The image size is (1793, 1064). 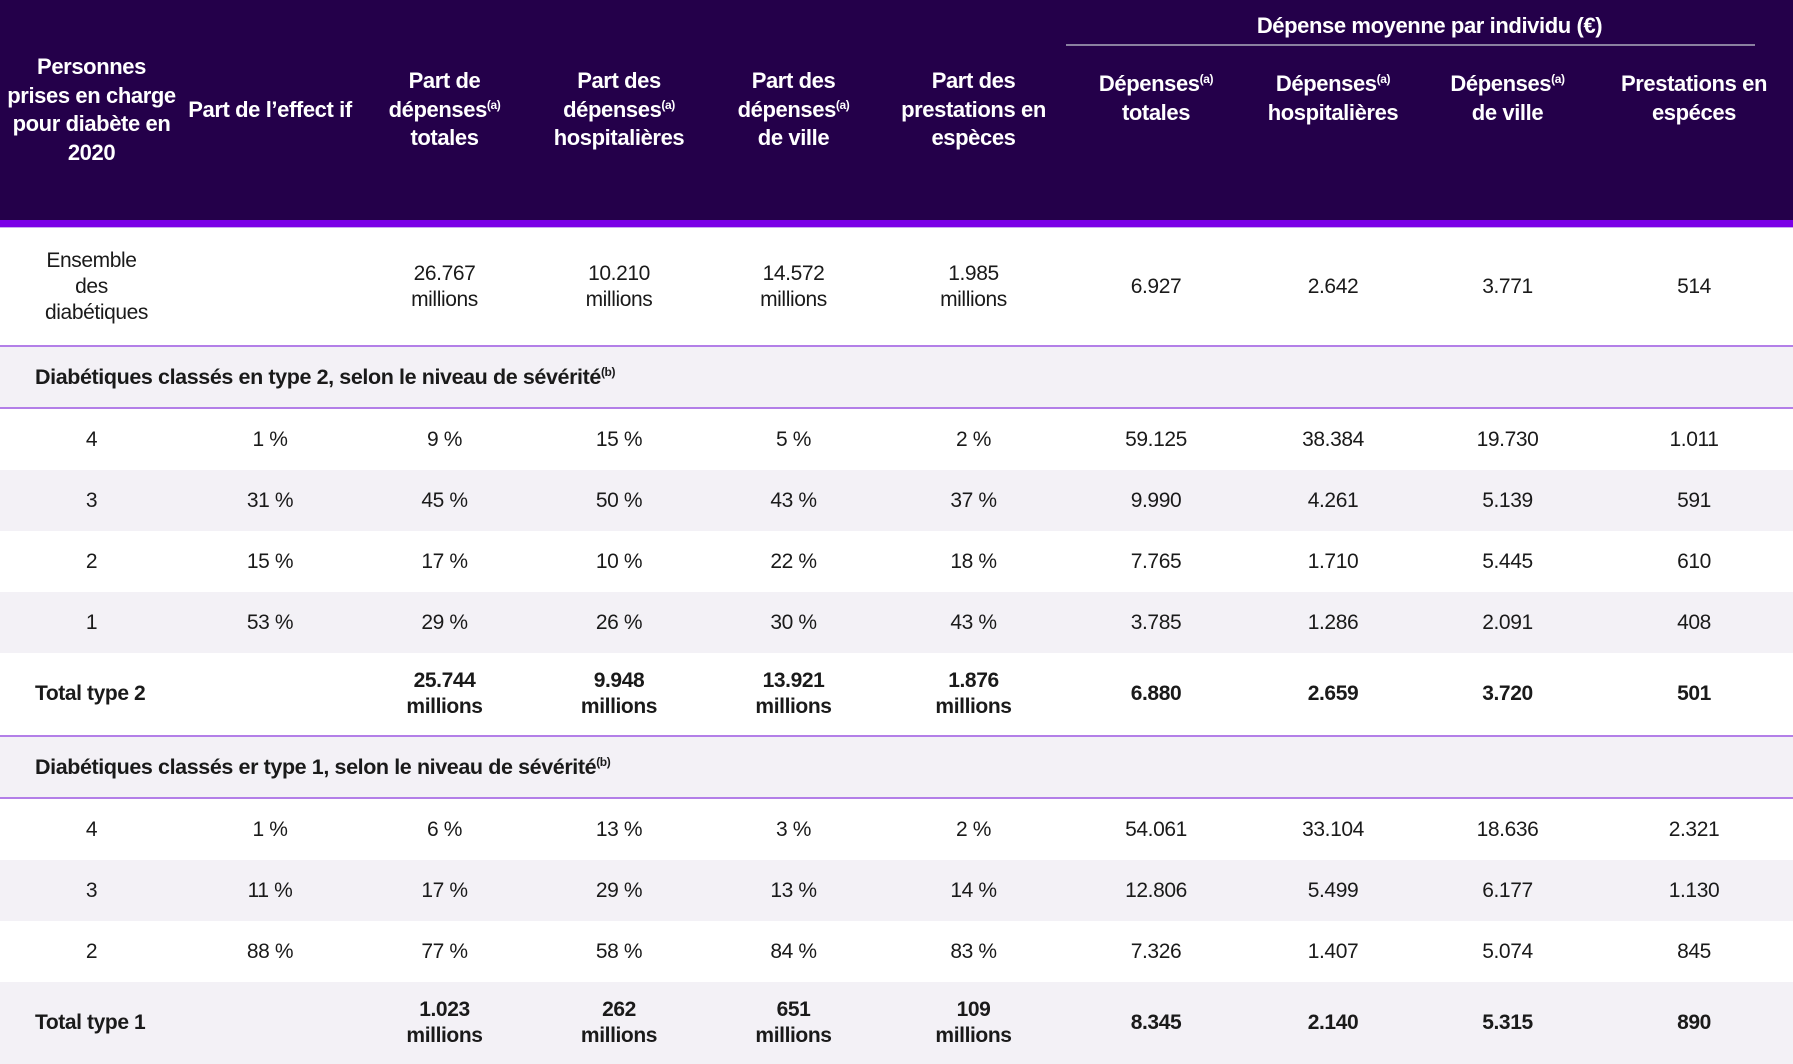 What do you see at coordinates (1333, 286) in the screenshot?
I see `cell: 2.642` at bounding box center [1333, 286].